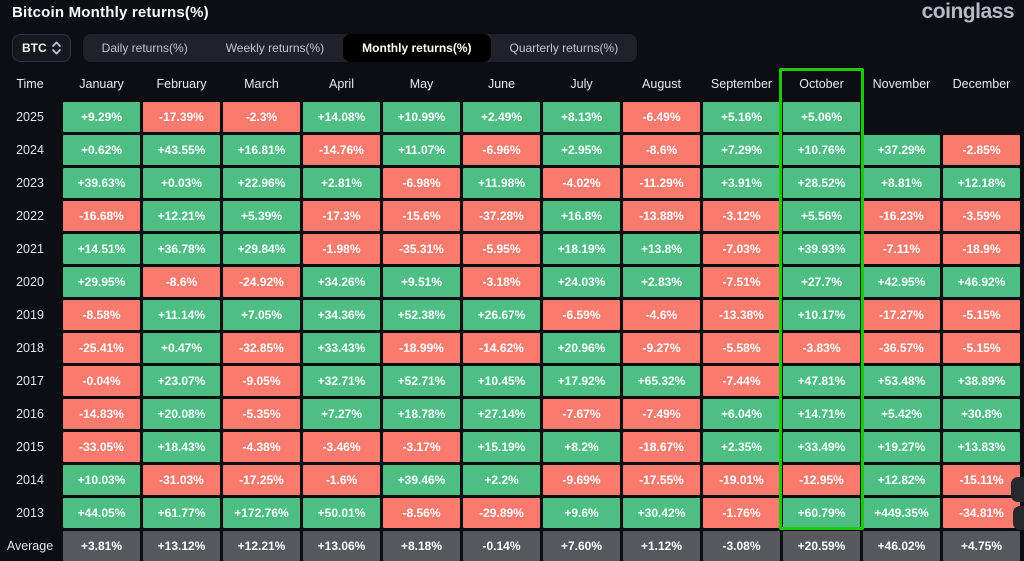 This screenshot has width=1024, height=561. Describe the element at coordinates (501, 282) in the screenshot. I see `table-cell: -3.18%` at that location.